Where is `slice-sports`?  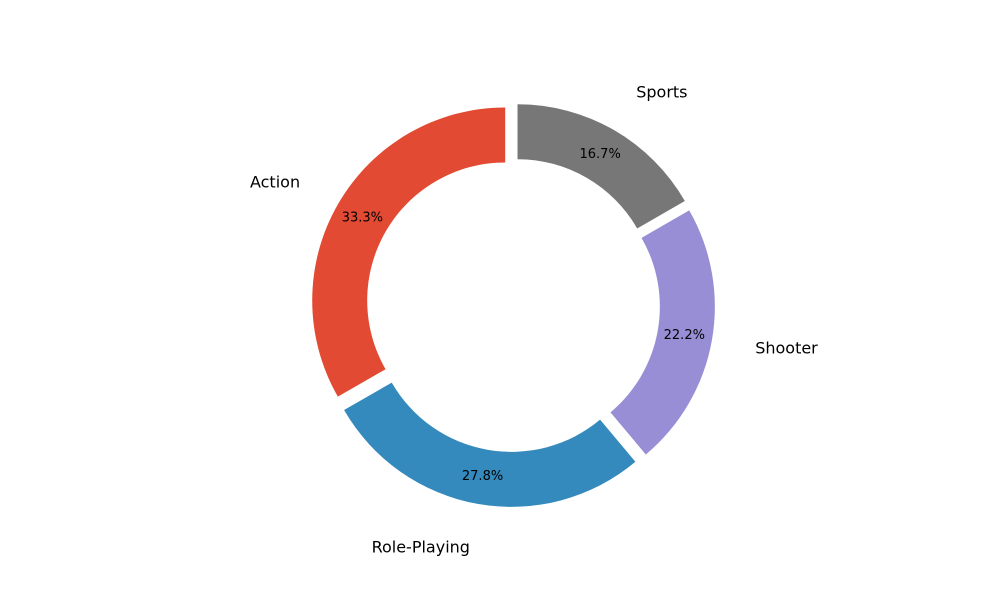
slice-sports is located at coordinates (601, 166).